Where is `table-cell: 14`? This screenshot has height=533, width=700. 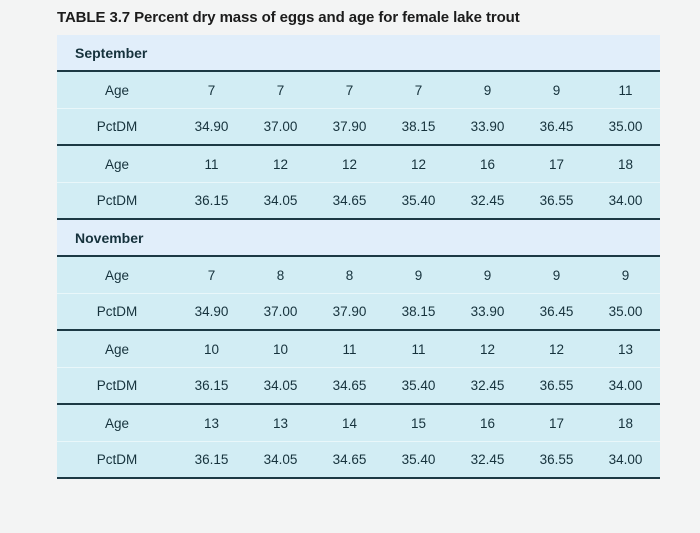 table-cell: 14 is located at coordinates (349, 423).